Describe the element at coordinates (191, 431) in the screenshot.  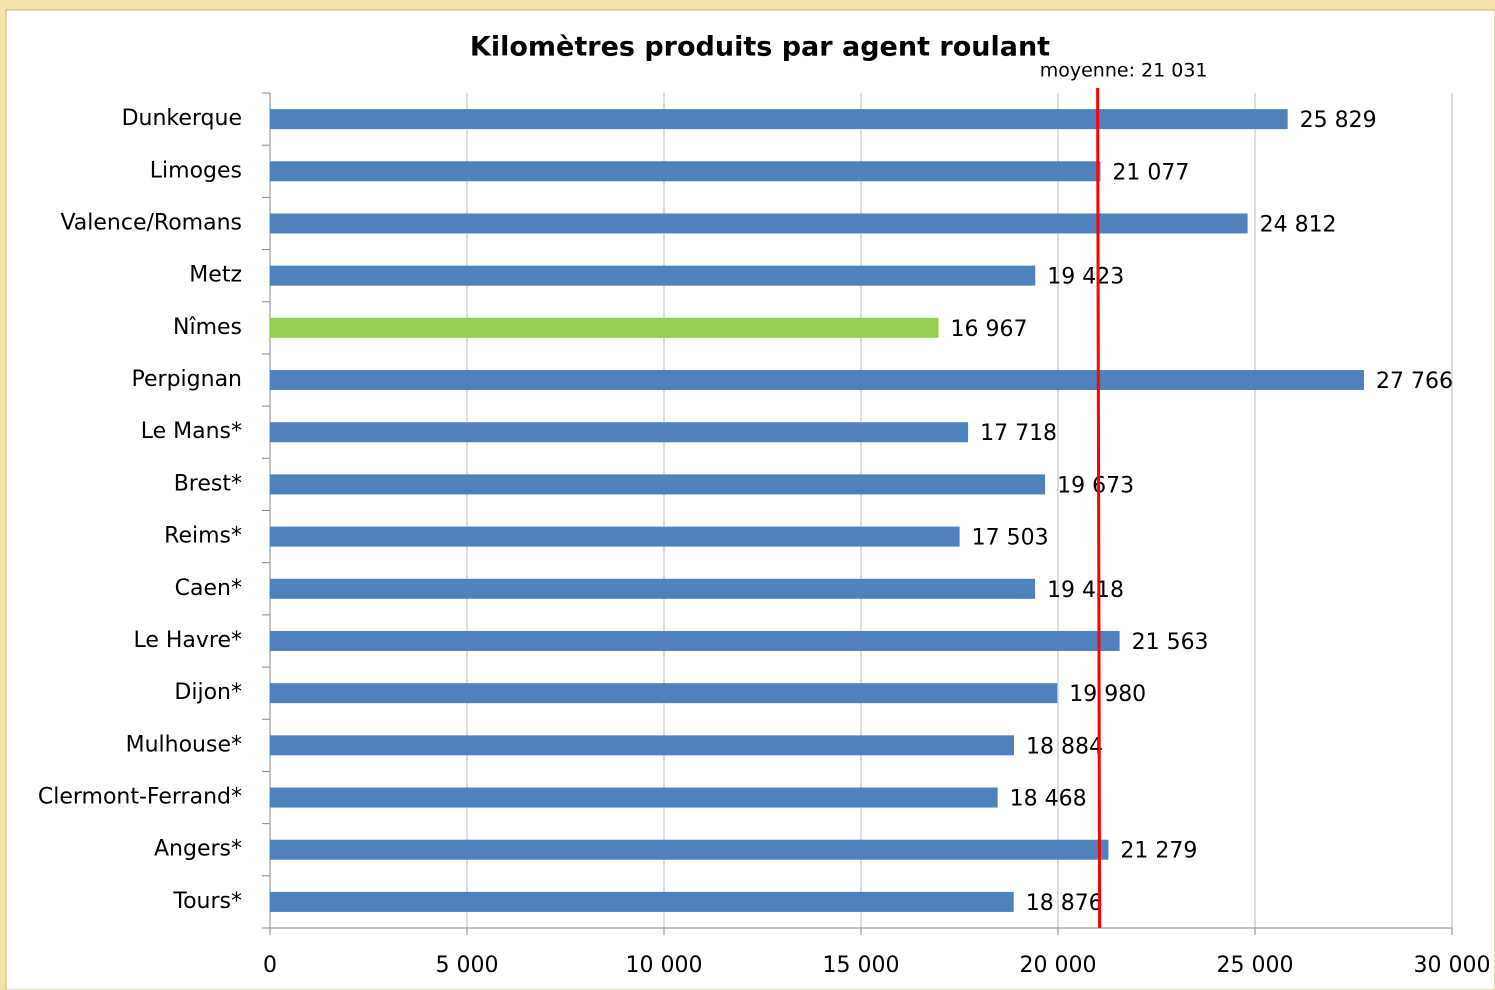
I see `y-tick-label: Le Mans*` at that location.